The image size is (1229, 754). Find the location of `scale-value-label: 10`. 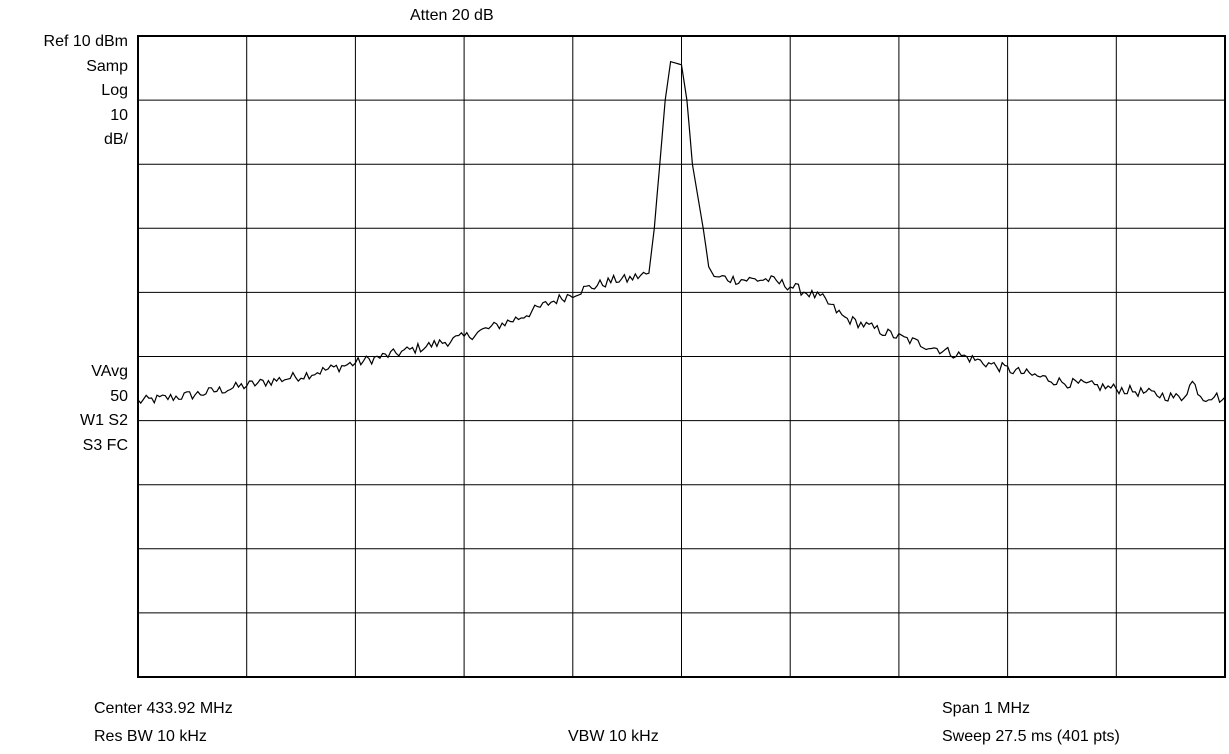

scale-value-label: 10 is located at coordinates (119, 115).